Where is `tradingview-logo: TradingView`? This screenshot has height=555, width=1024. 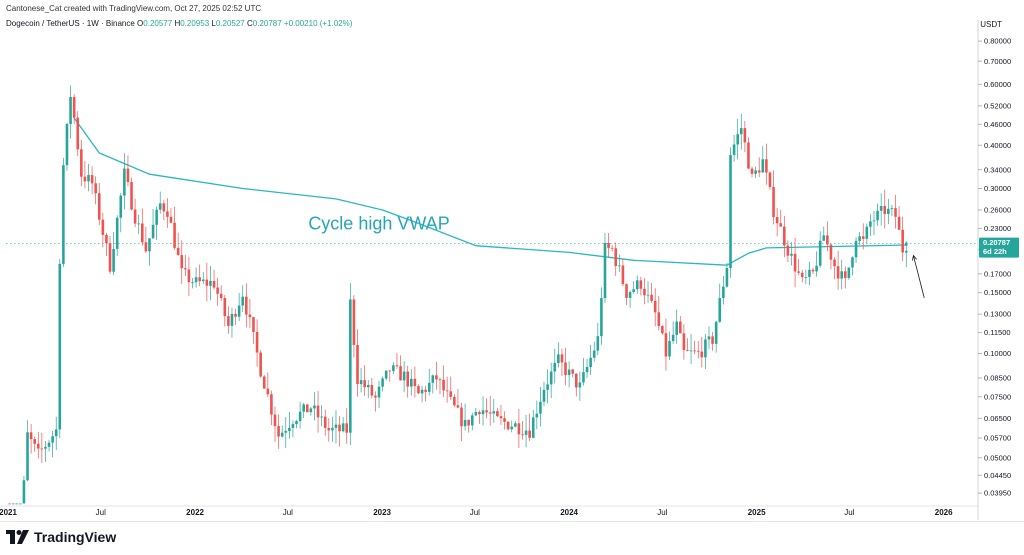
tradingview-logo: TradingView is located at coordinates (61, 537).